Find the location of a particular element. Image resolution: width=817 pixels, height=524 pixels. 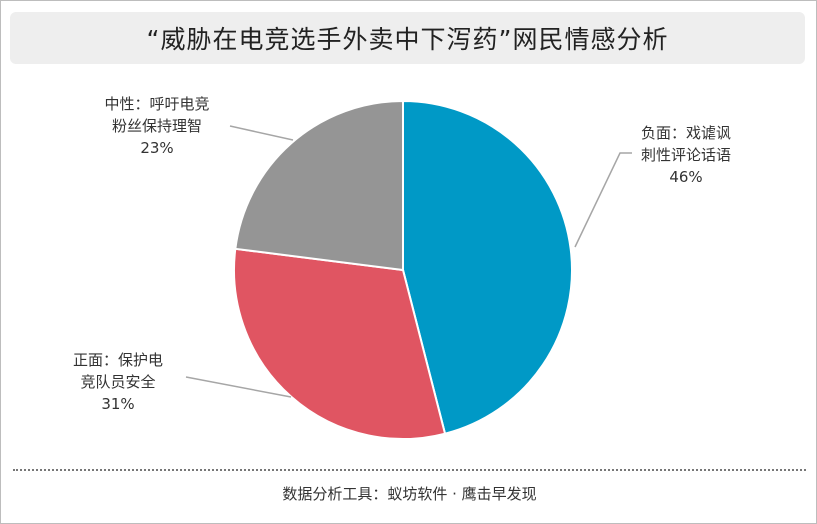

chart-title: “威胁在电竞选手外卖中下泻药”网民情感分析 is located at coordinates (407, 39).